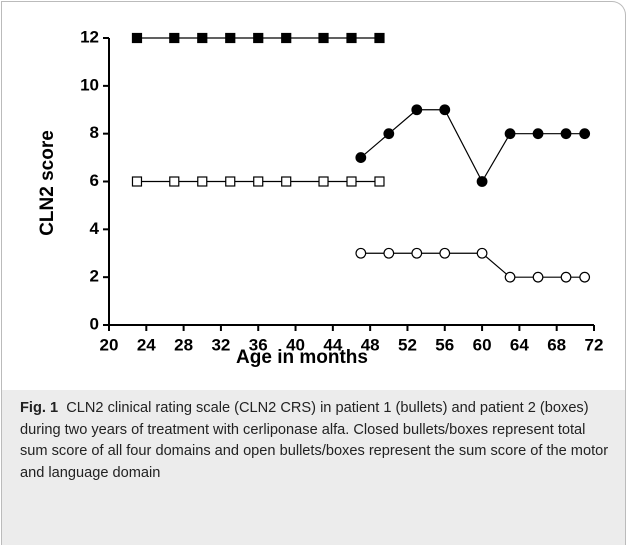 This screenshot has height=546, width=629. What do you see at coordinates (183, 344) in the screenshot?
I see `x-tick-label: 28` at bounding box center [183, 344].